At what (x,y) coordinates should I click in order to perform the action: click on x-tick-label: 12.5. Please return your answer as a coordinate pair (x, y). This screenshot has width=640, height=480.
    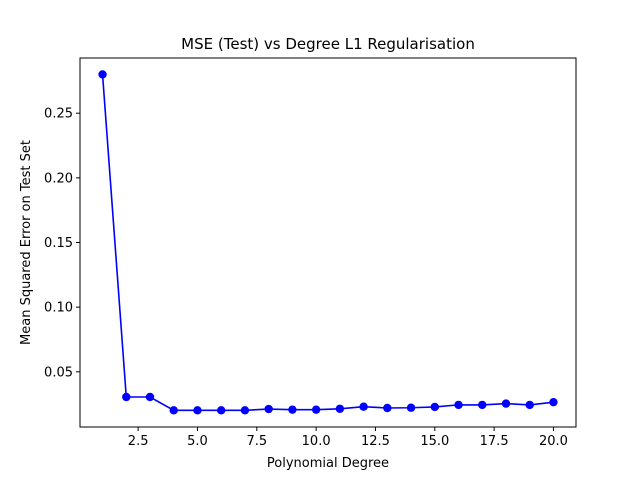
    Looking at the image, I should click on (375, 441).